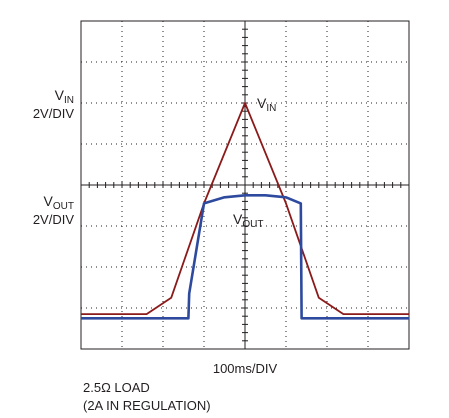 The height and width of the screenshot is (418, 449). I want to click on vout-channel-label: VOUT, so click(59, 202).